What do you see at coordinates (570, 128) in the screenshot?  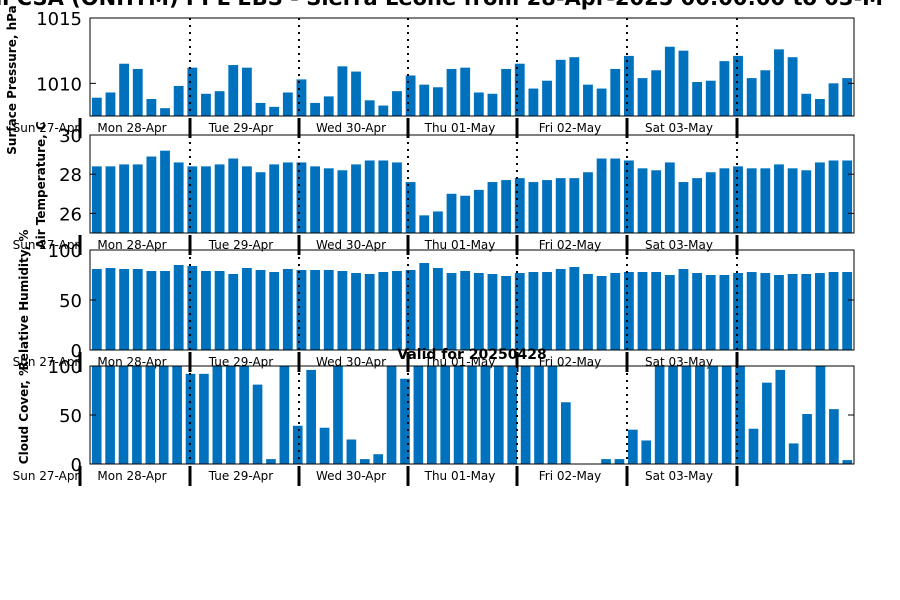 I see `x-tick-label: Fri 02-May` at bounding box center [570, 128].